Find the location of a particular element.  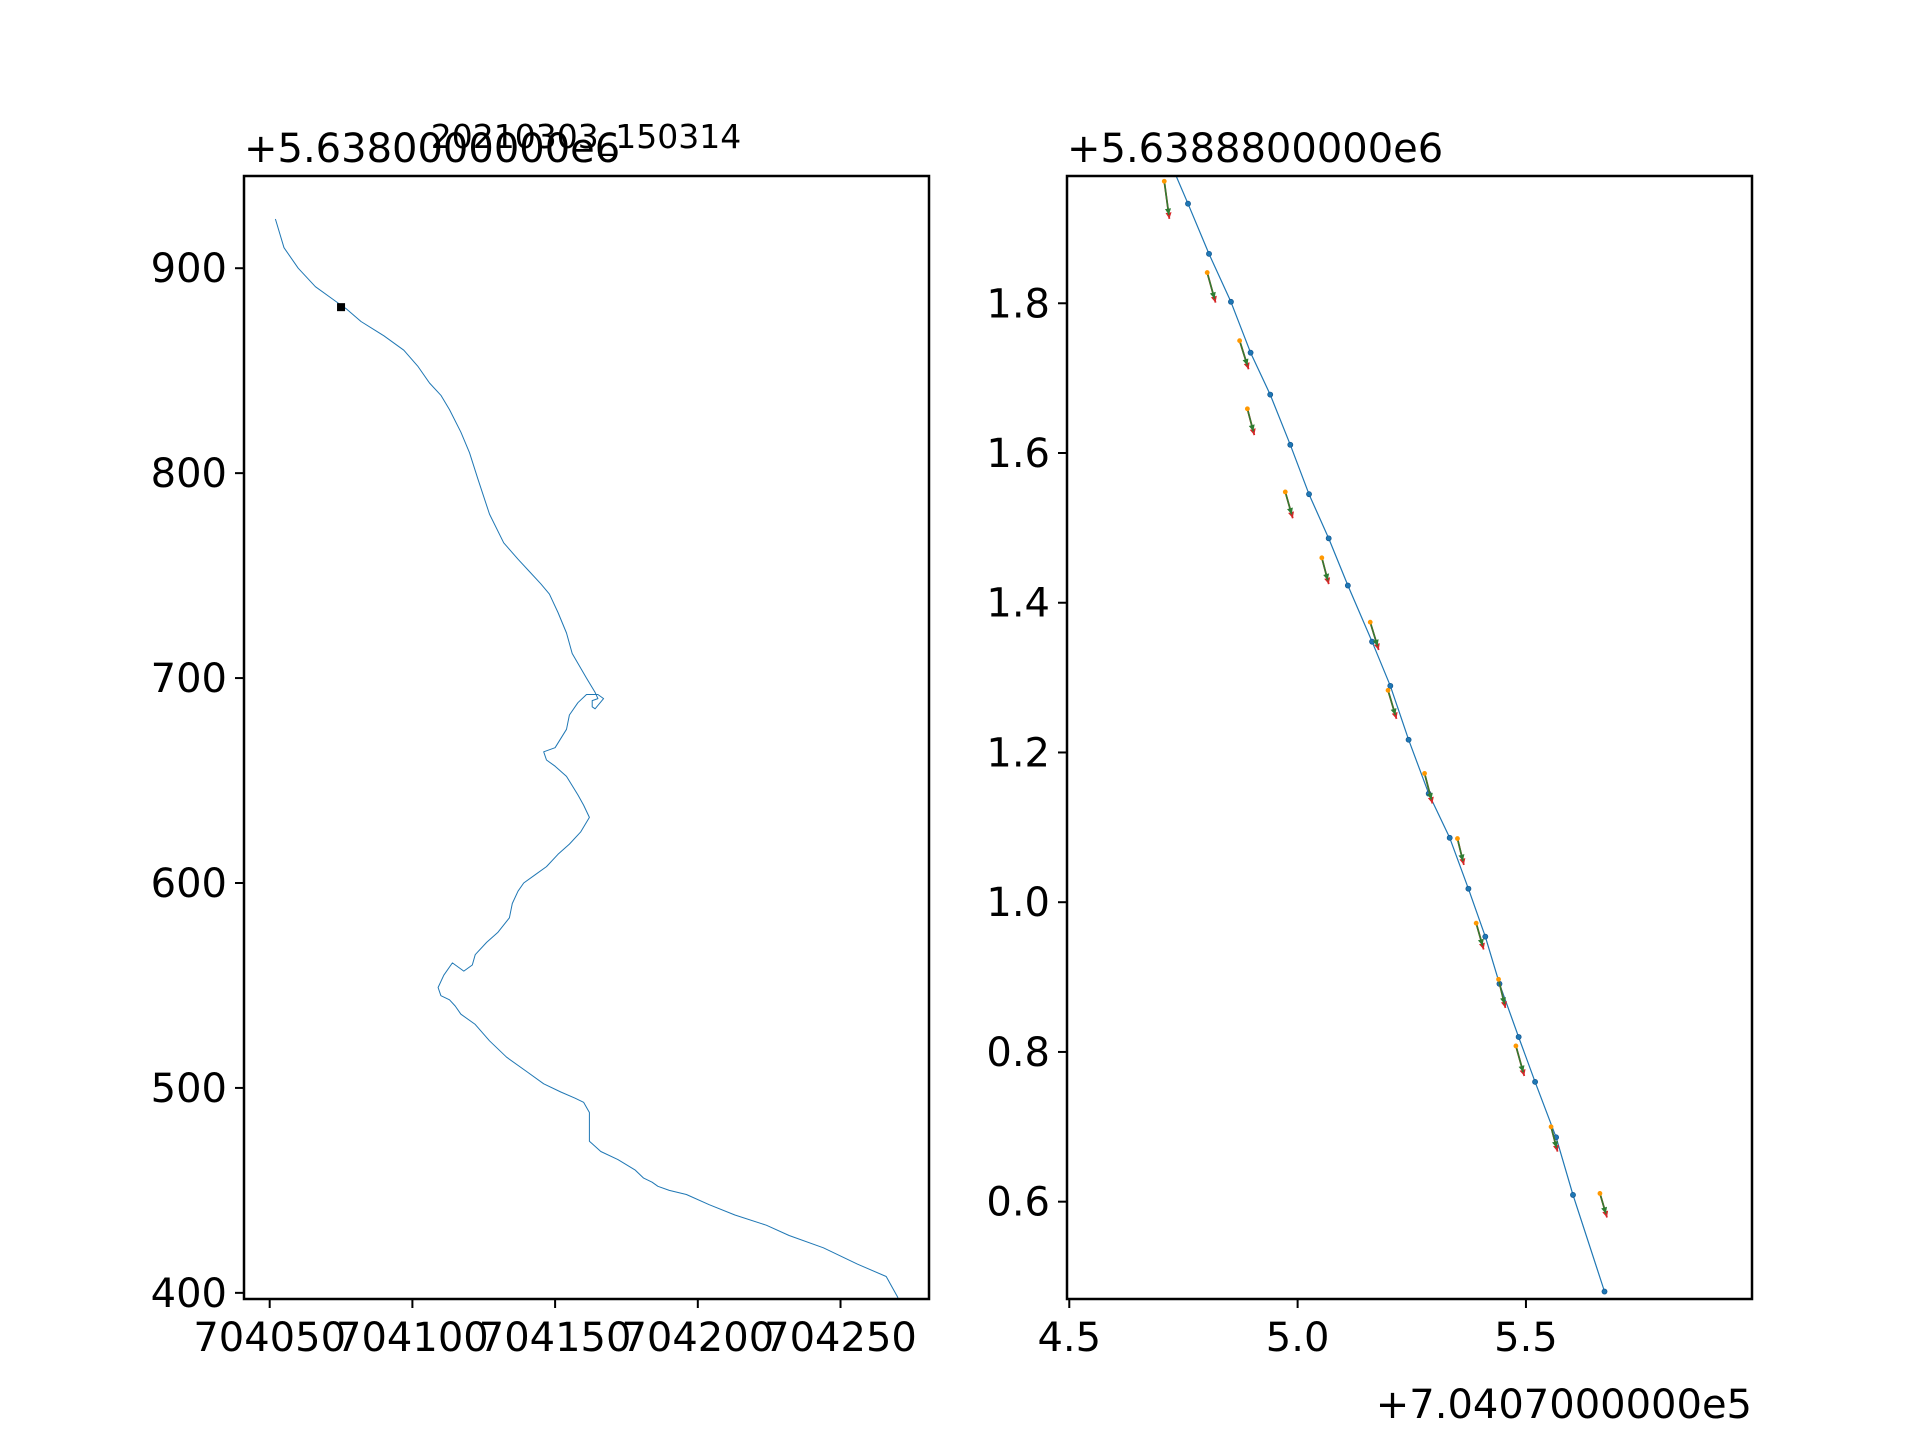

left-x-tick-label: 704050 is located at coordinates (269, 1338).